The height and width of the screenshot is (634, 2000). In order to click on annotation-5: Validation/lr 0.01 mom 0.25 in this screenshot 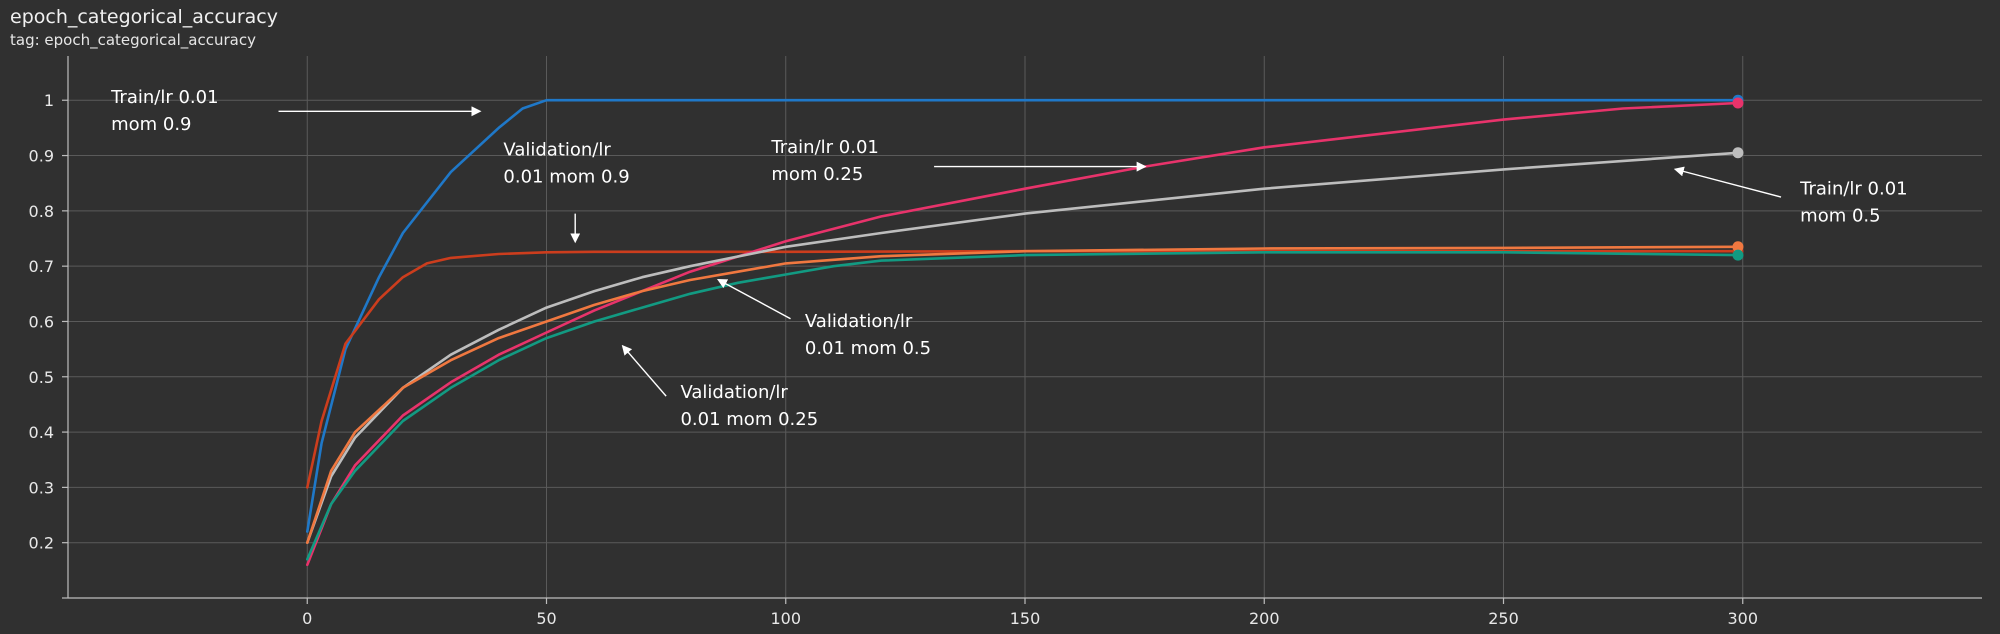, I will do `click(719, 387)`.